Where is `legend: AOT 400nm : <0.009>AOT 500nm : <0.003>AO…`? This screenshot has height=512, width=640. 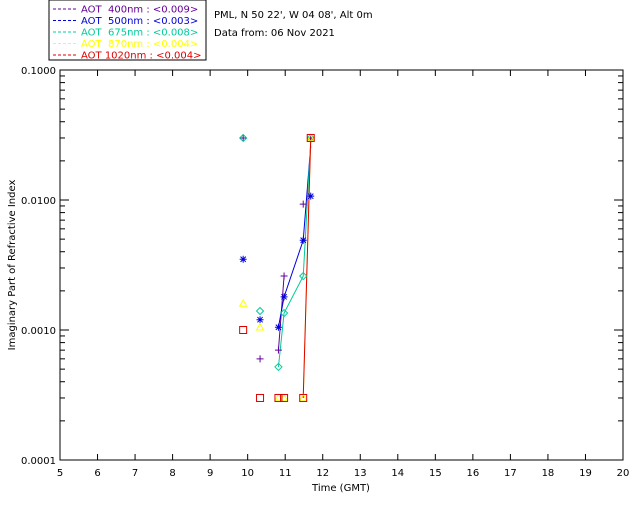 legend: AOT 400nm : <0.009>AOT 500nm : <0.003>AO… is located at coordinates (127, 31).